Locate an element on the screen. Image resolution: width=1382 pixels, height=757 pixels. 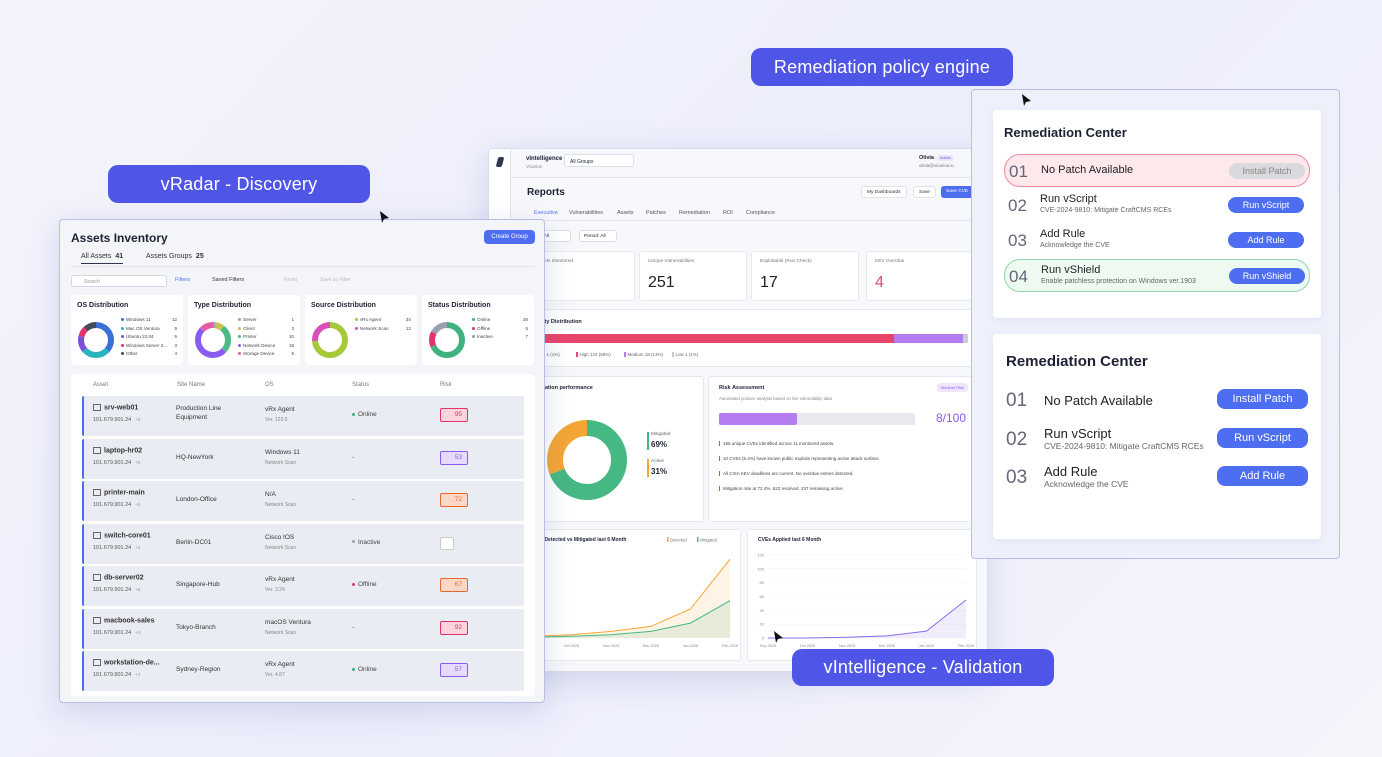
site-name: Tokyo-Branch is located at coordinates (196, 627).